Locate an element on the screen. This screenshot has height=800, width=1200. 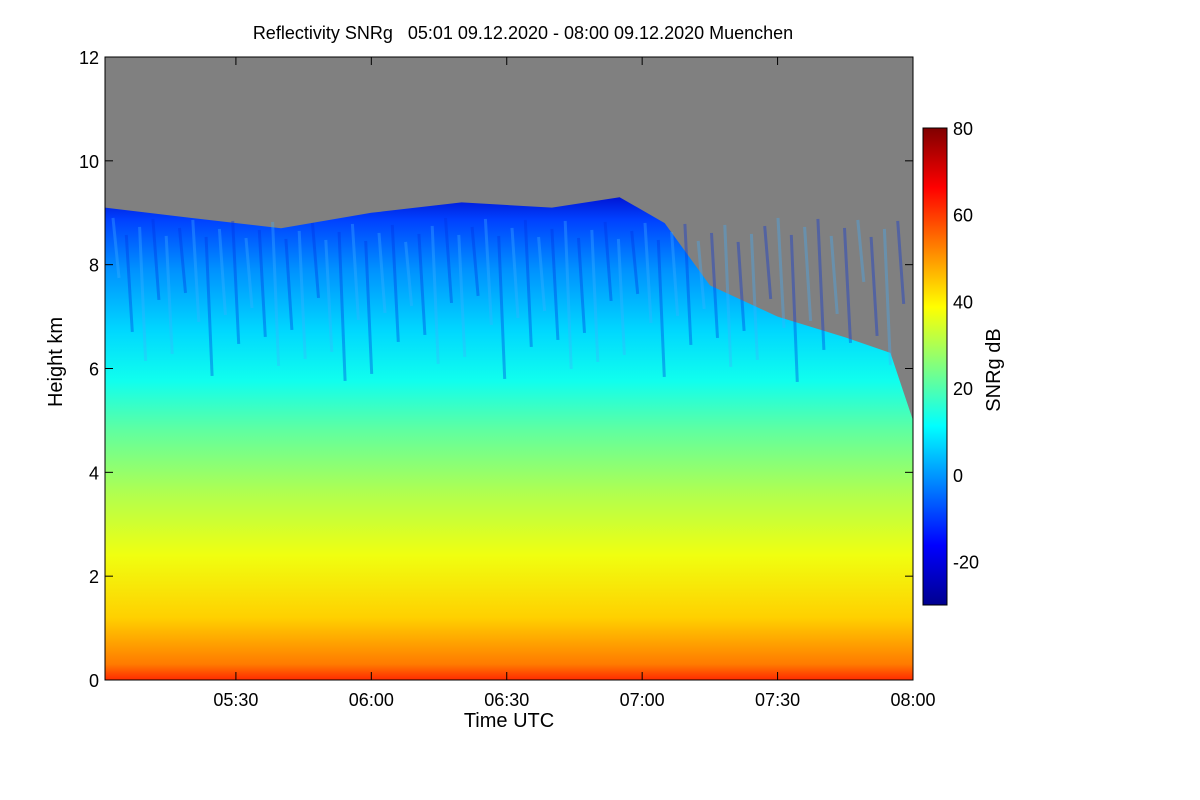
colorbar-label: SNRg dB is located at coordinates (994, 369).